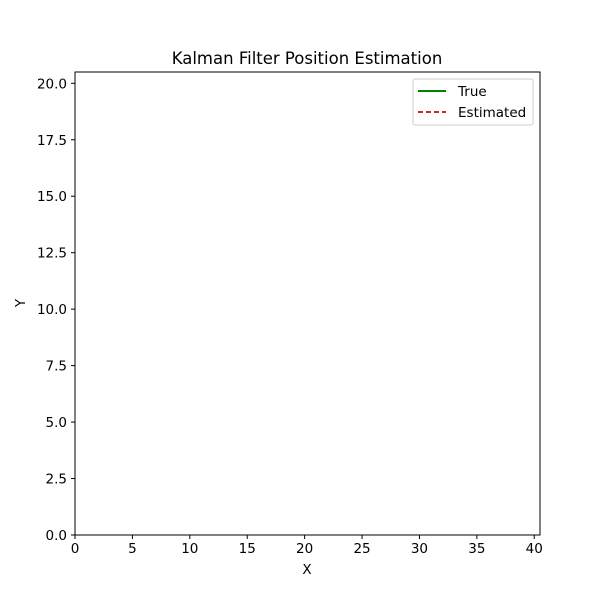 The image size is (600, 600). What do you see at coordinates (56, 480) in the screenshot?
I see `y-tick-label: 2.5` at bounding box center [56, 480].